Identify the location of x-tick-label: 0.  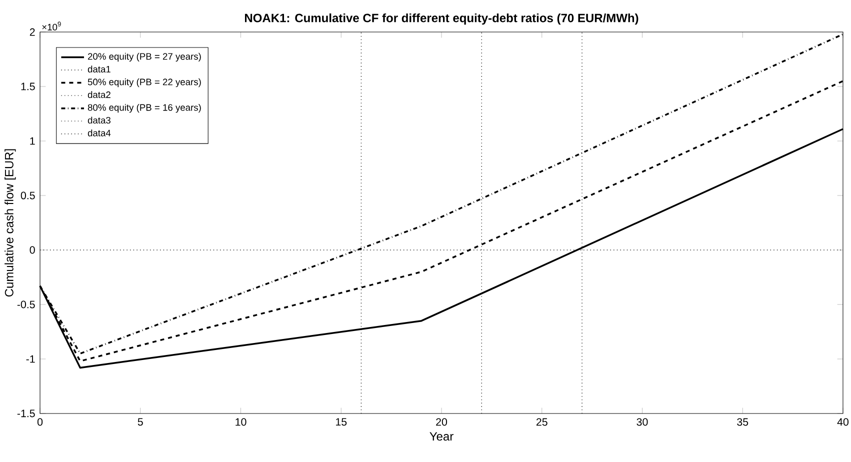
(40, 422).